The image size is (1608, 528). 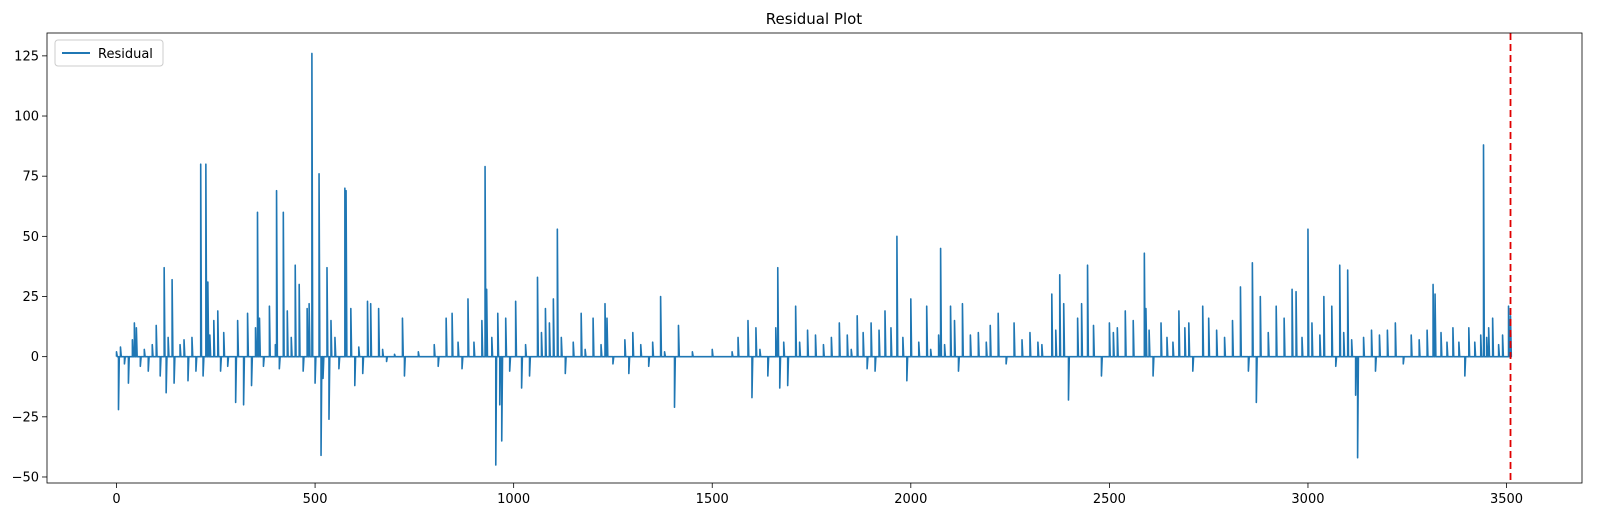 I want to click on y-tick-label: 25, so click(x=30, y=297).